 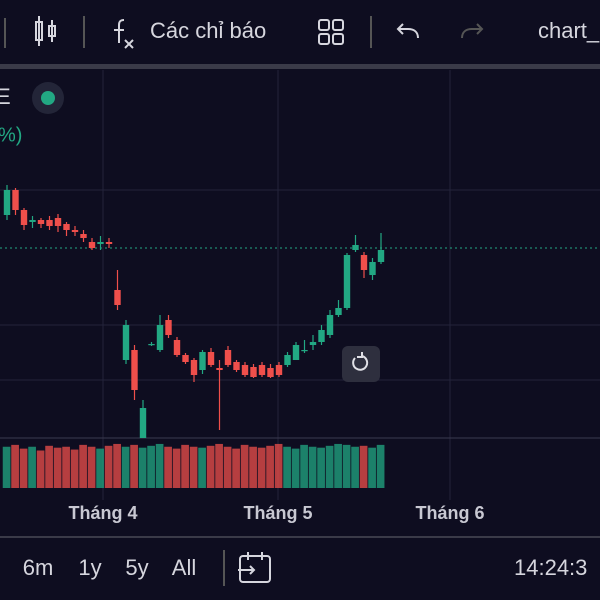 What do you see at coordinates (407, 31) in the screenshot?
I see `undo-icon` at bounding box center [407, 31].